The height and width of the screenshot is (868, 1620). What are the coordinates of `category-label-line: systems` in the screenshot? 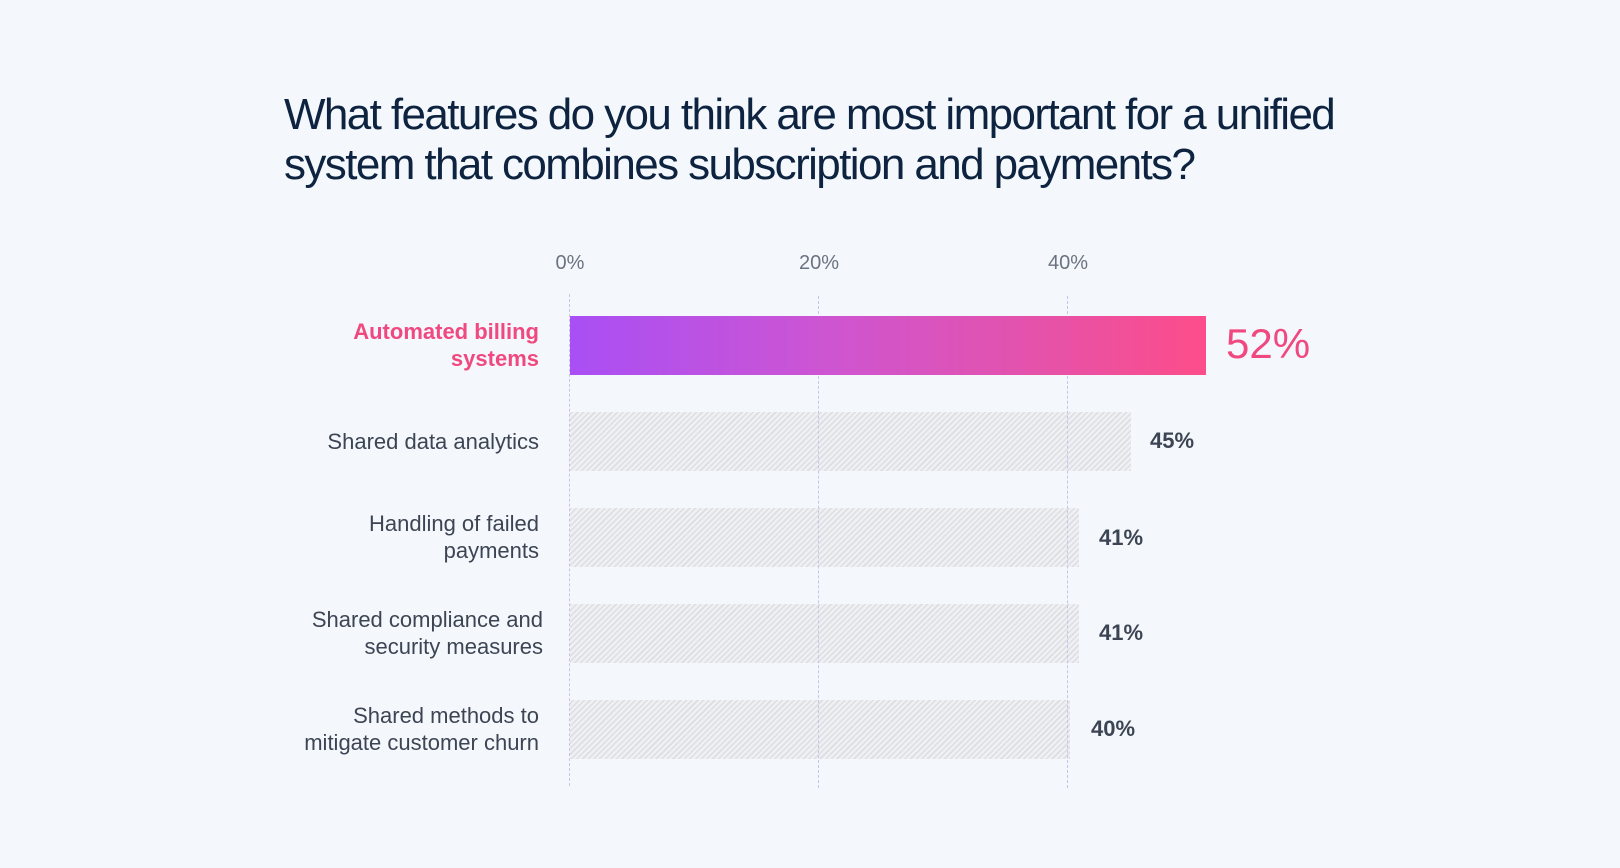 It's located at (494, 358).